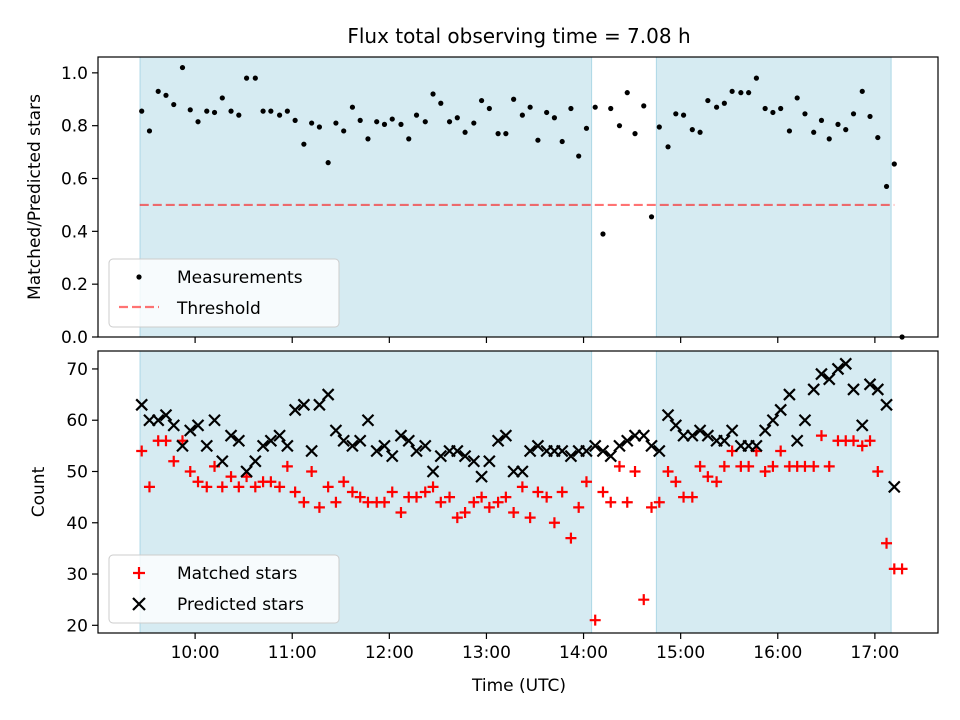 The width and height of the screenshot is (960, 720). What do you see at coordinates (82, 498) in the screenshot?
I see `bottom-y-ticks: 20 30 40 50 60 70` at bounding box center [82, 498].